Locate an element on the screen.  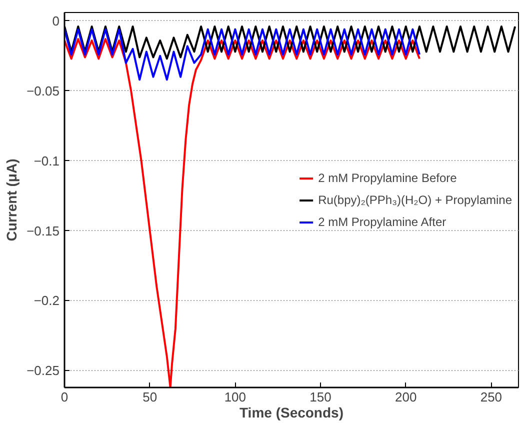
line-series is located at coordinates (242, 54).